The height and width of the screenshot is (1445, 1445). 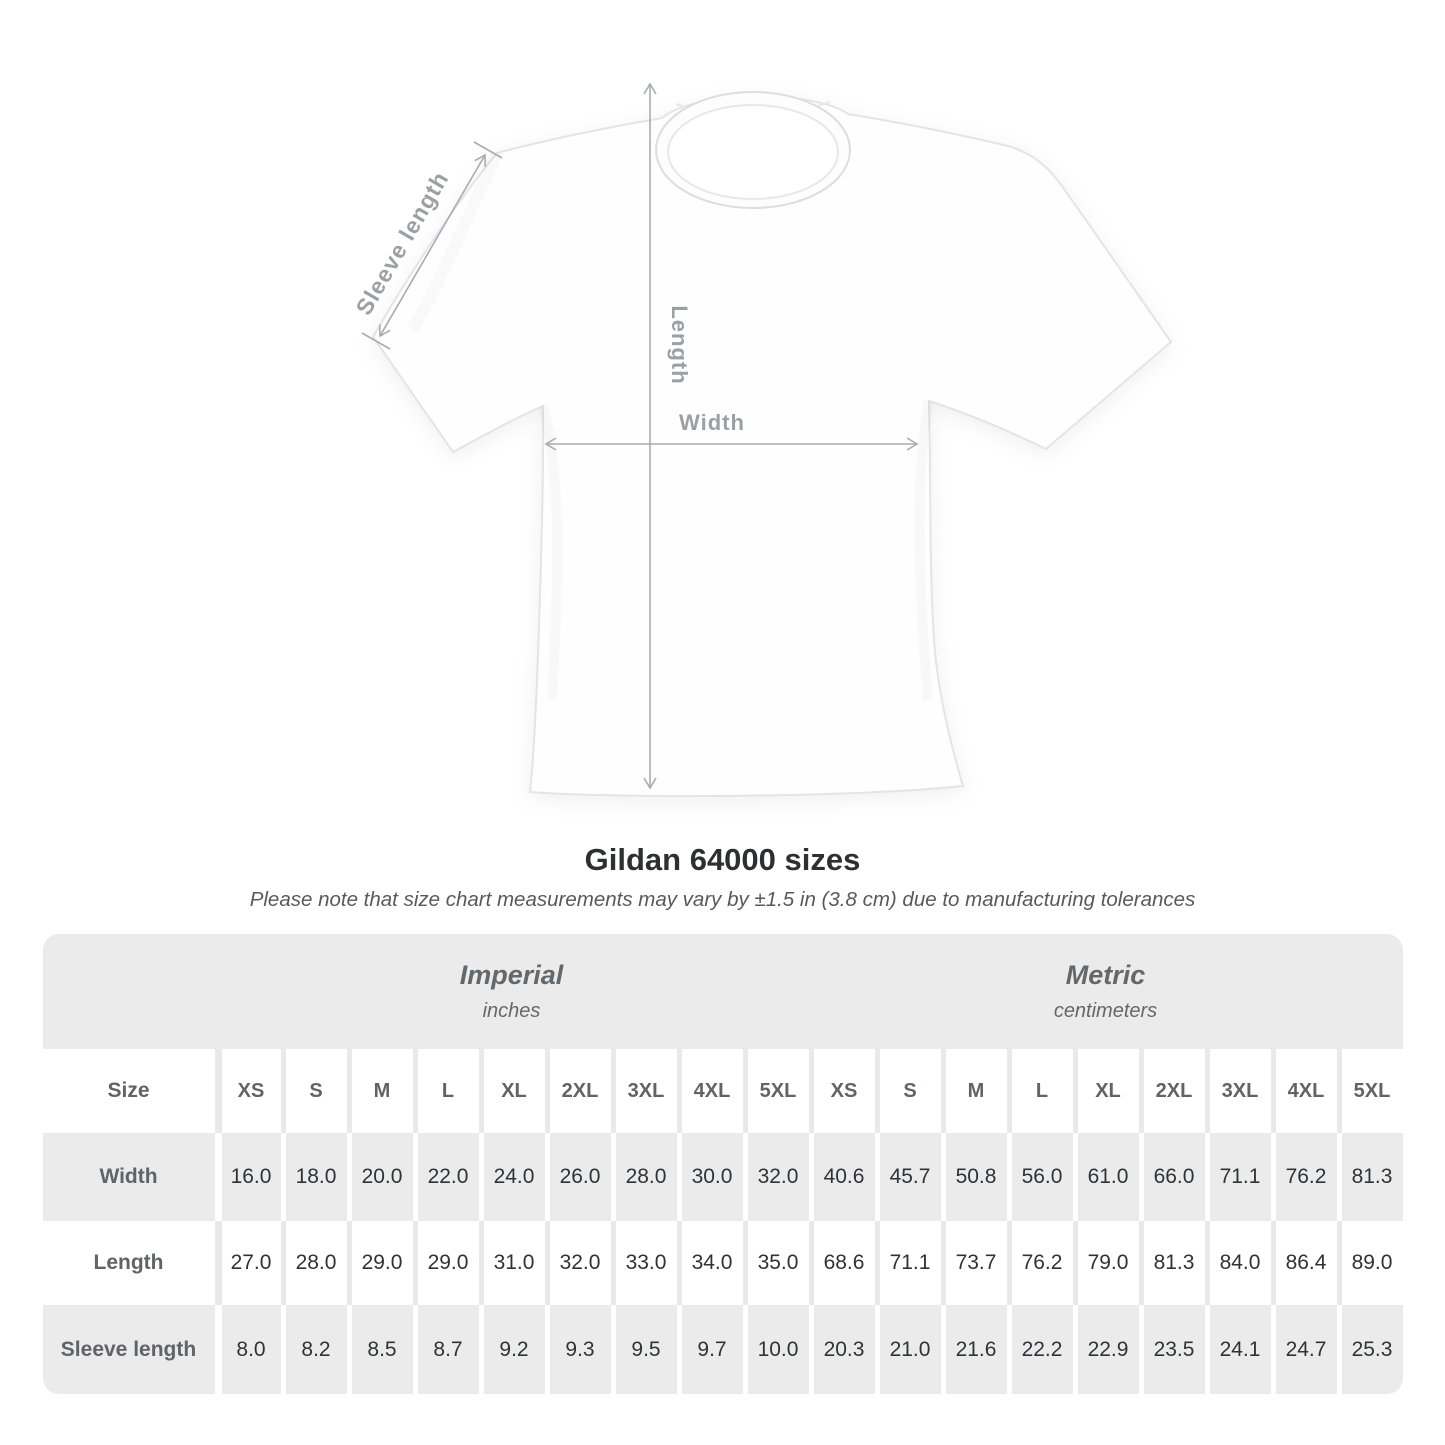 I want to click on value-cell: 9.3, so click(x=577, y=1349).